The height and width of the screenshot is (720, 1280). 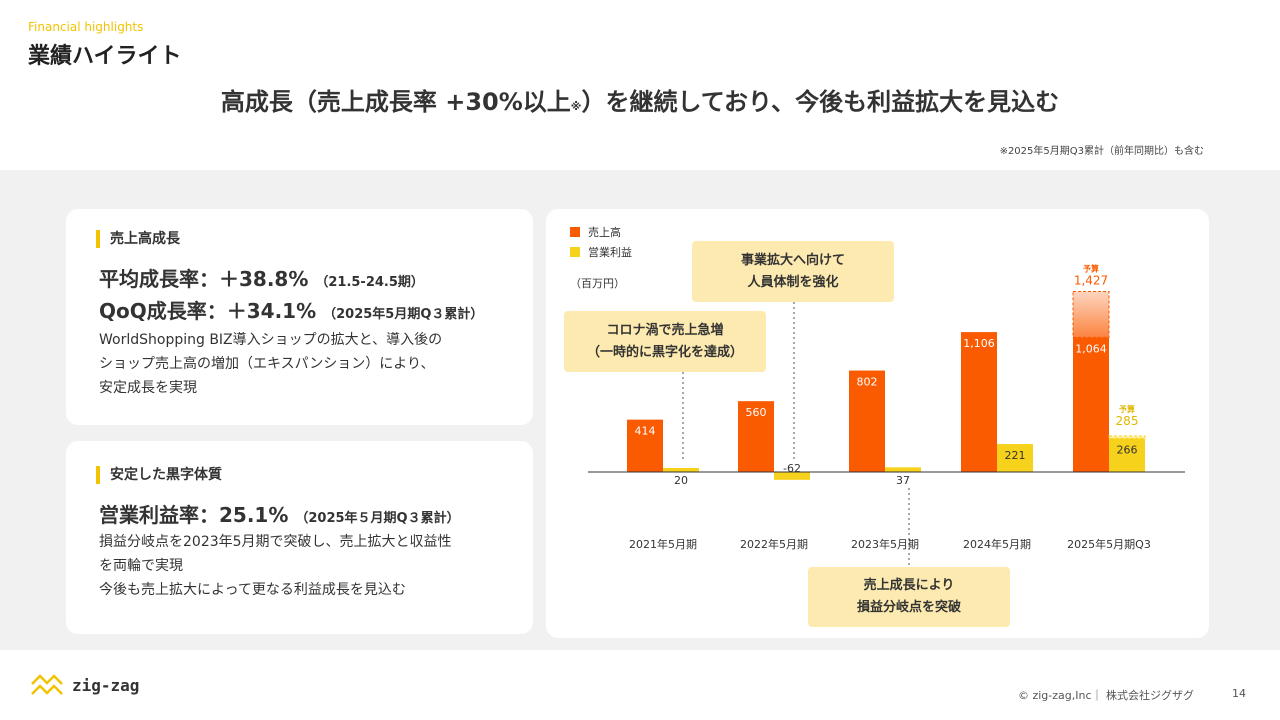 I want to click on avg-growth-value: 平均成長率：＋38.8%, so click(x=204, y=279).